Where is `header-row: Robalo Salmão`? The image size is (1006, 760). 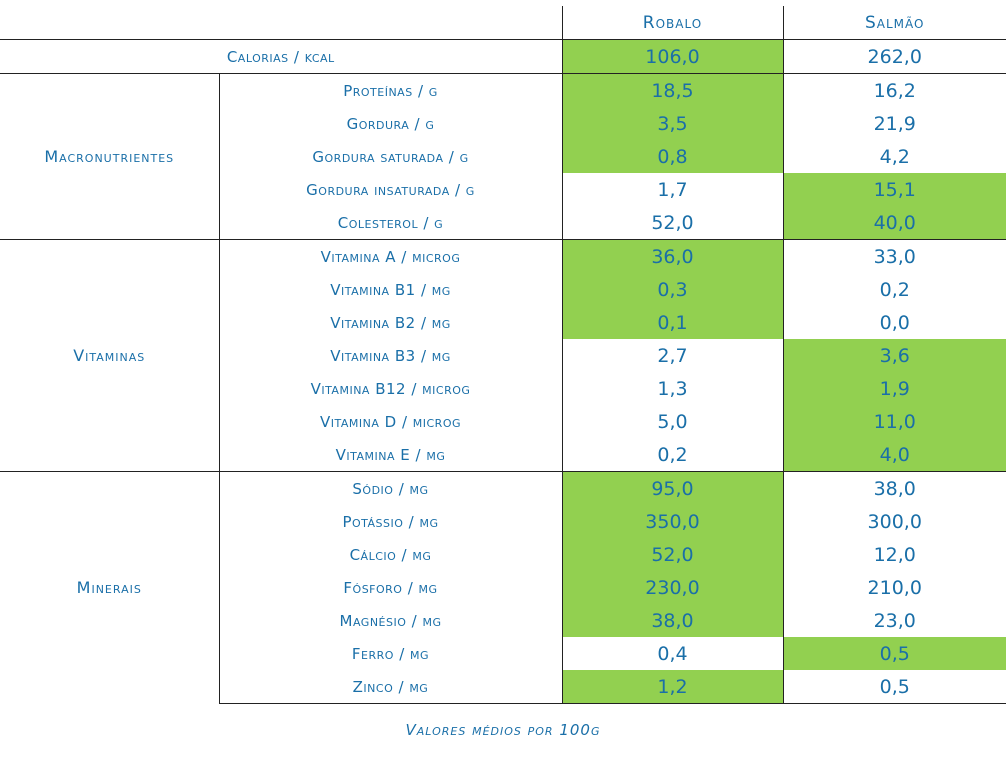 header-row: Robalo Salmão is located at coordinates (503, 23).